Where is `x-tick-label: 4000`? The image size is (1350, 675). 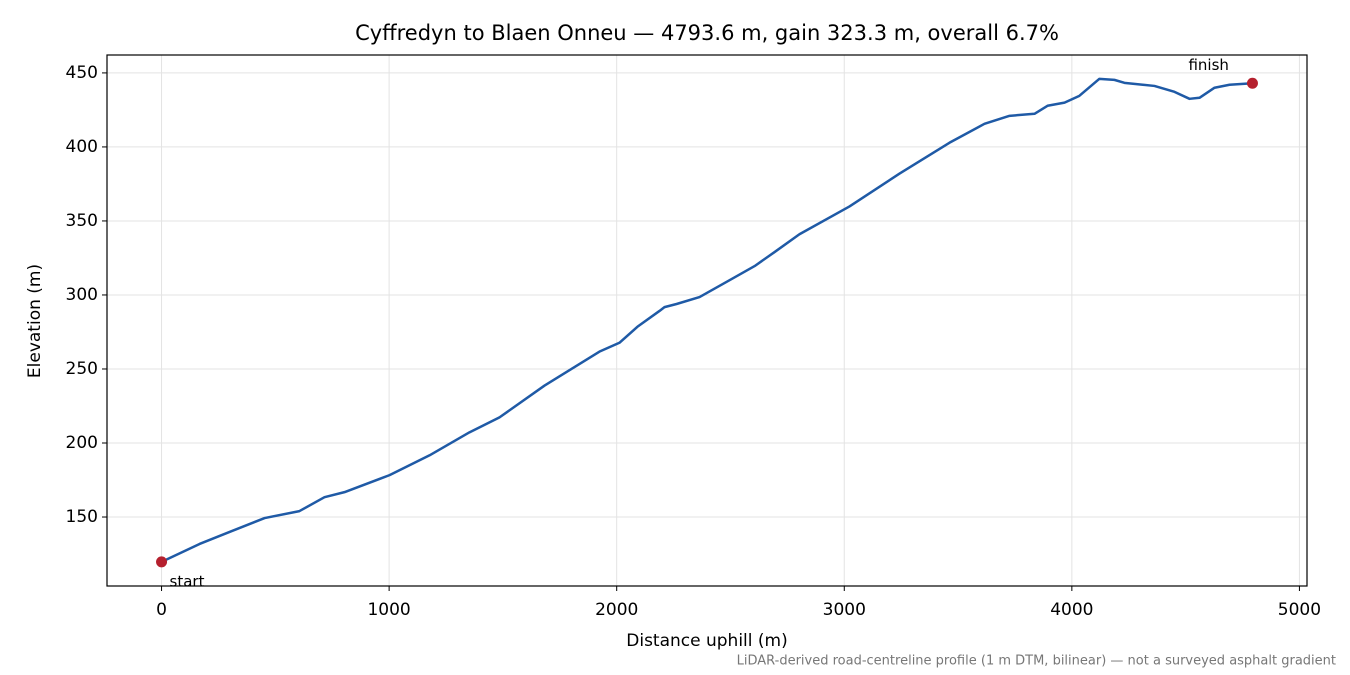 x-tick-label: 4000 is located at coordinates (1071, 610).